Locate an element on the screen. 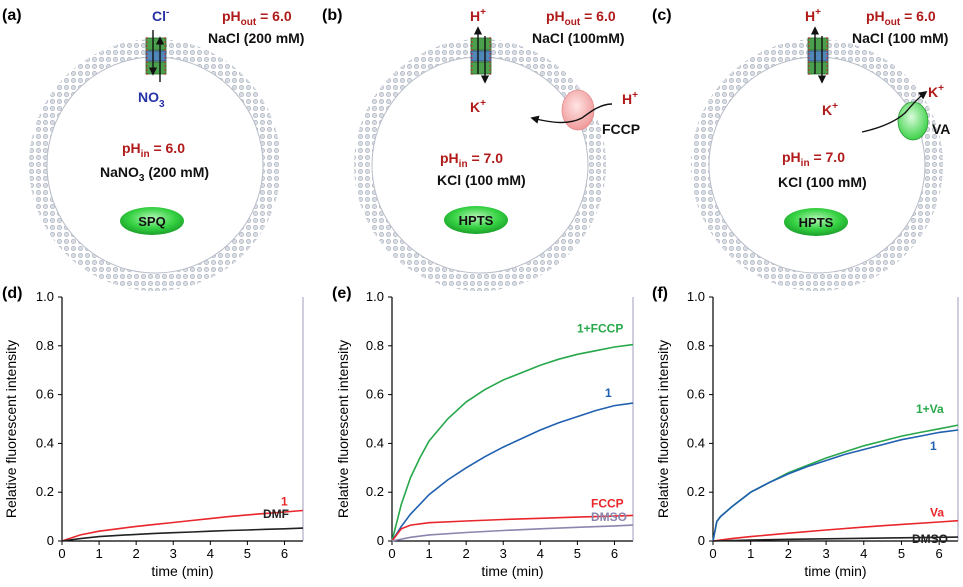  panel-label-d: (d) is located at coordinates (12, 293).